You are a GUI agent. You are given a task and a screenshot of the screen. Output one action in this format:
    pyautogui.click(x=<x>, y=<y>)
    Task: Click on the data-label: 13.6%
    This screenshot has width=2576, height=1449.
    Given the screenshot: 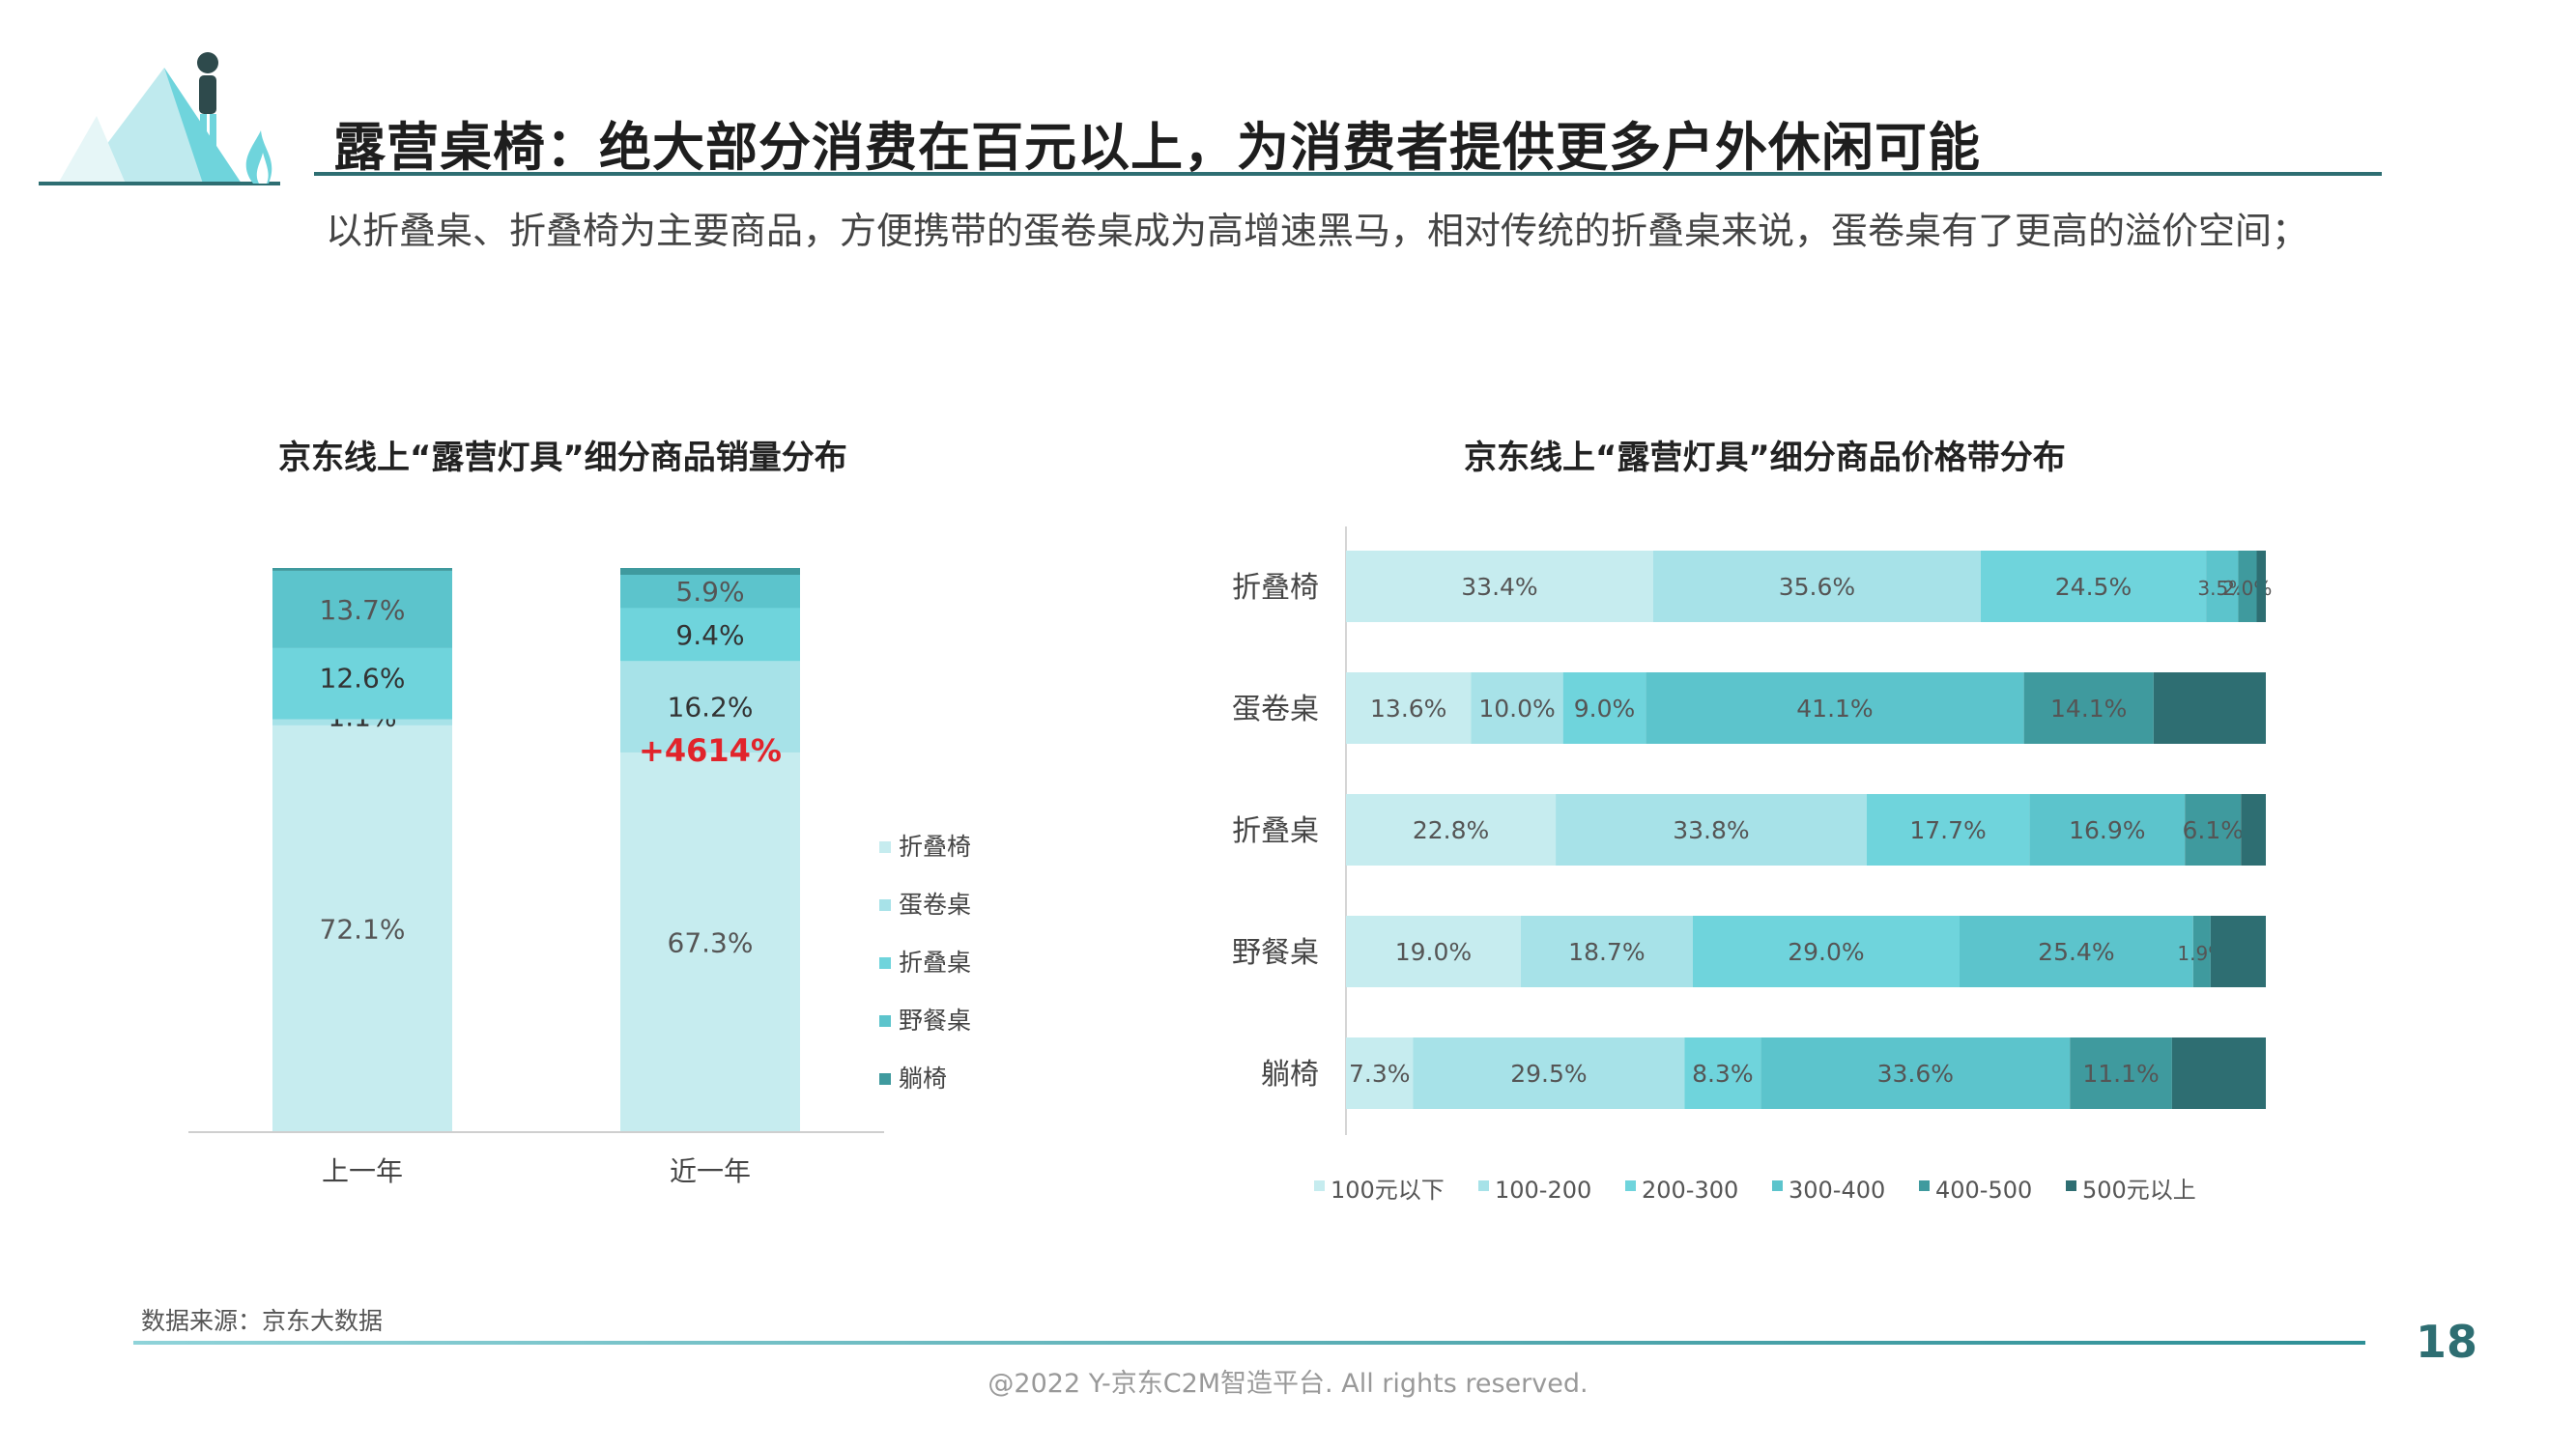 What is the action you would take?
    pyautogui.click(x=1408, y=709)
    